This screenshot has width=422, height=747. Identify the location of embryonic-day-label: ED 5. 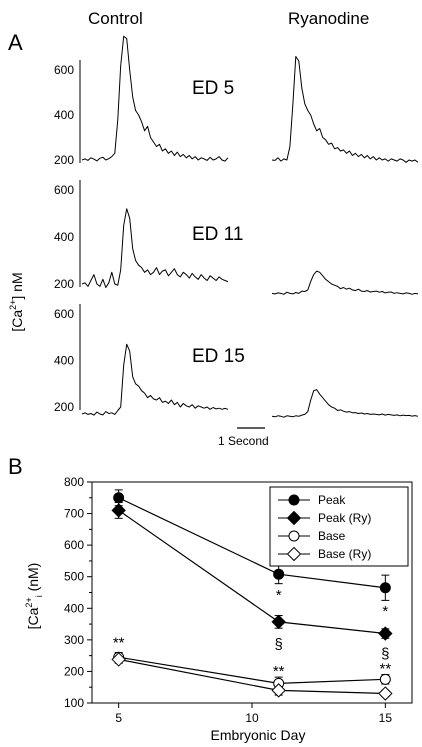
(213, 88).